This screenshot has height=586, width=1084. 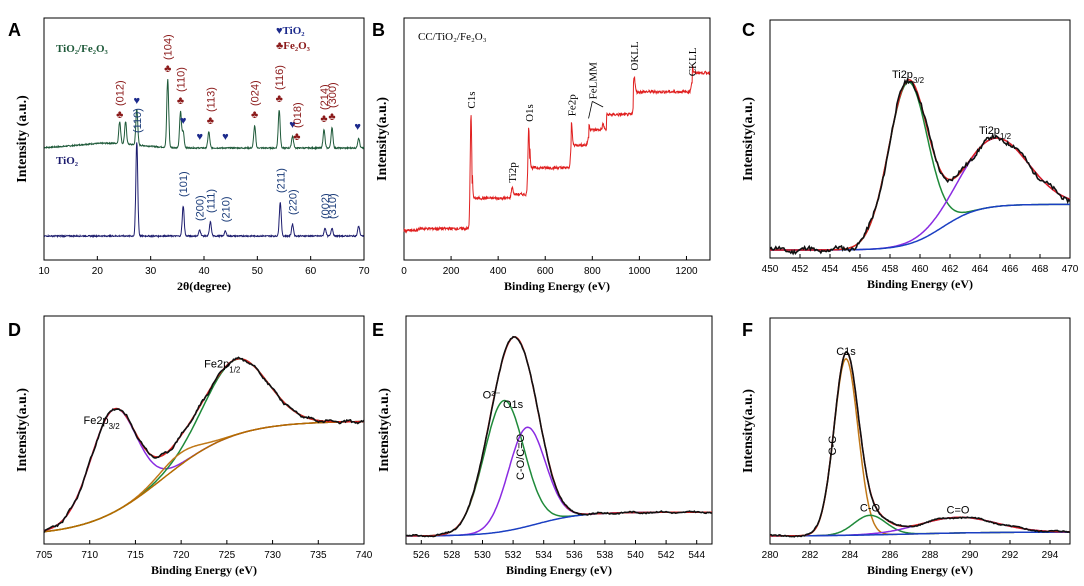 I want to click on x-tick-label: 470, so click(x=1070, y=269).